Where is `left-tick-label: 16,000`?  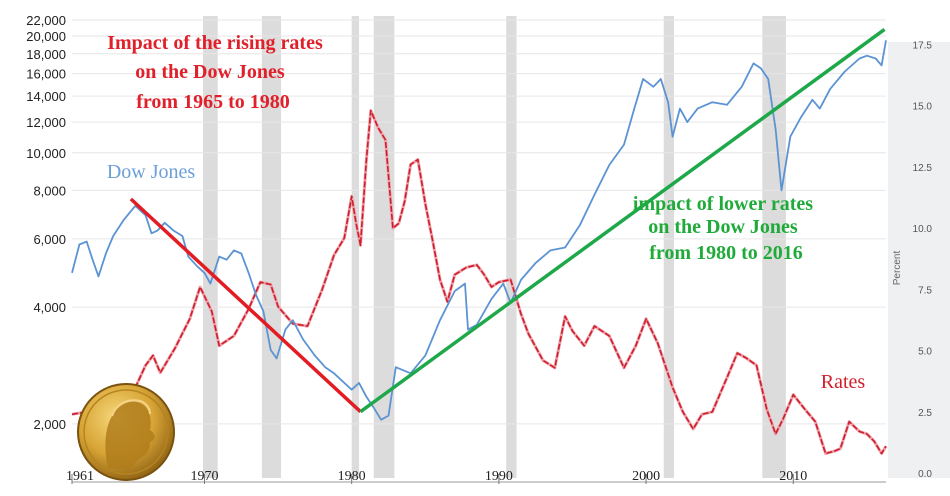
left-tick-label: 16,000 is located at coordinates (46, 74).